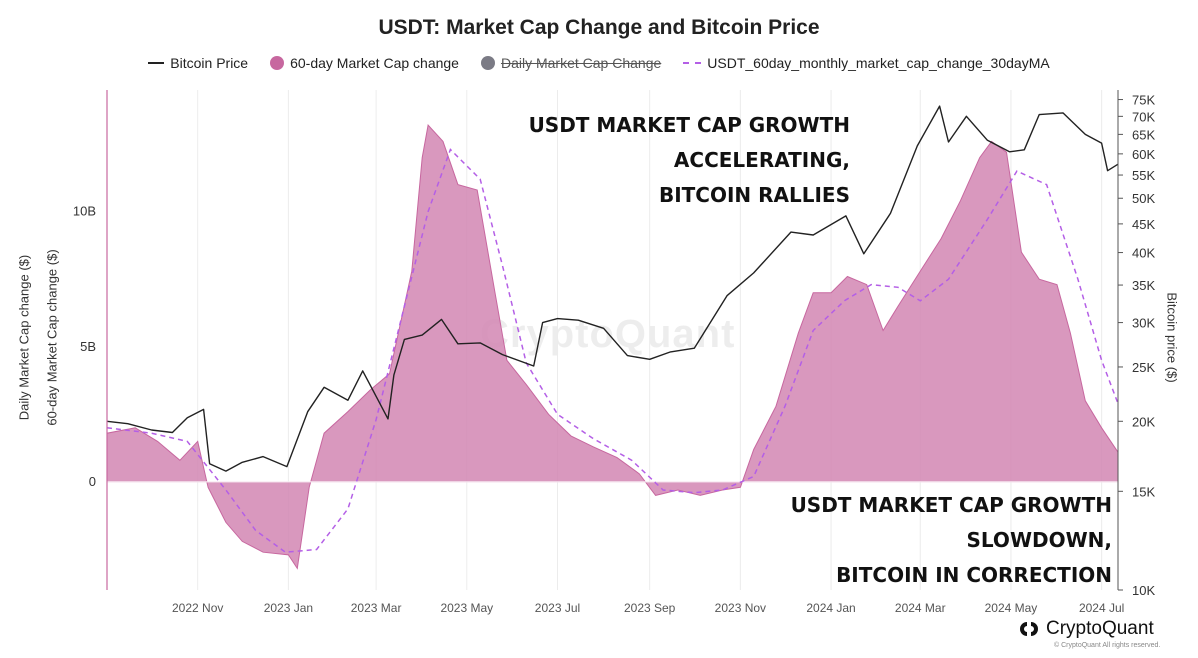  What do you see at coordinates (1143, 367) in the screenshot?
I see `y-right-tick-label: 25K` at bounding box center [1143, 367].